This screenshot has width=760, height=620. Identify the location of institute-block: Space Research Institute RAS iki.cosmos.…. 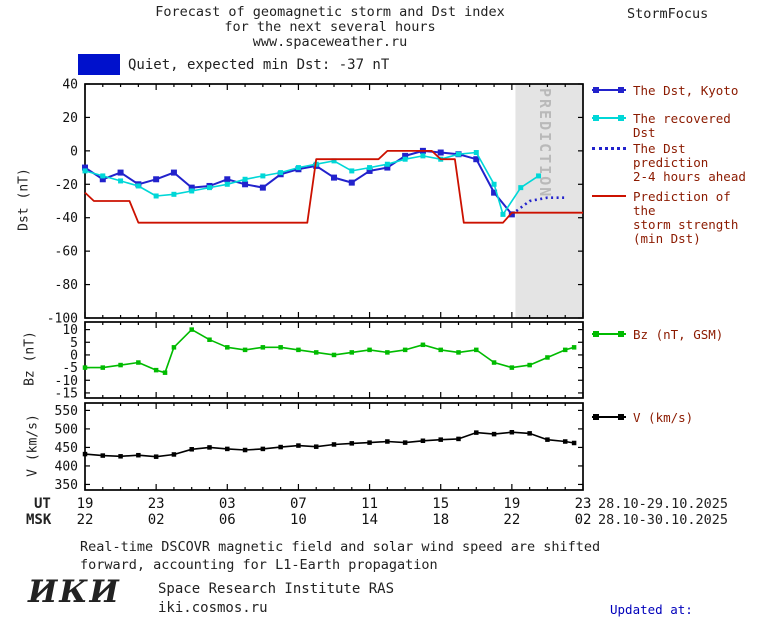
(276, 599).